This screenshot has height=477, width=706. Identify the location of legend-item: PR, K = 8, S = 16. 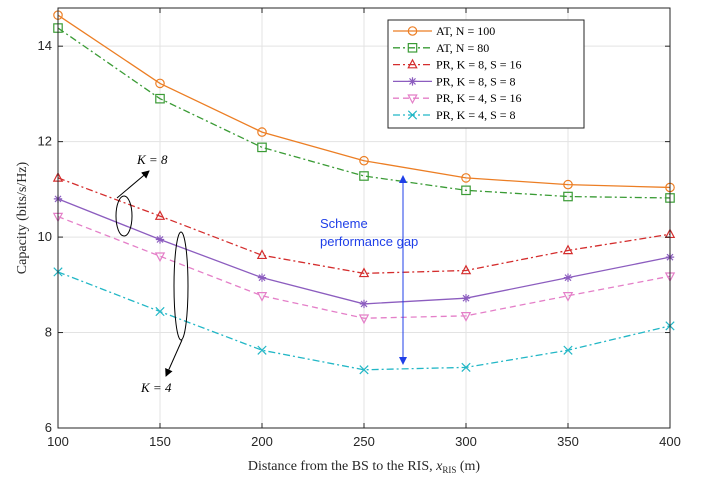
(457, 65).